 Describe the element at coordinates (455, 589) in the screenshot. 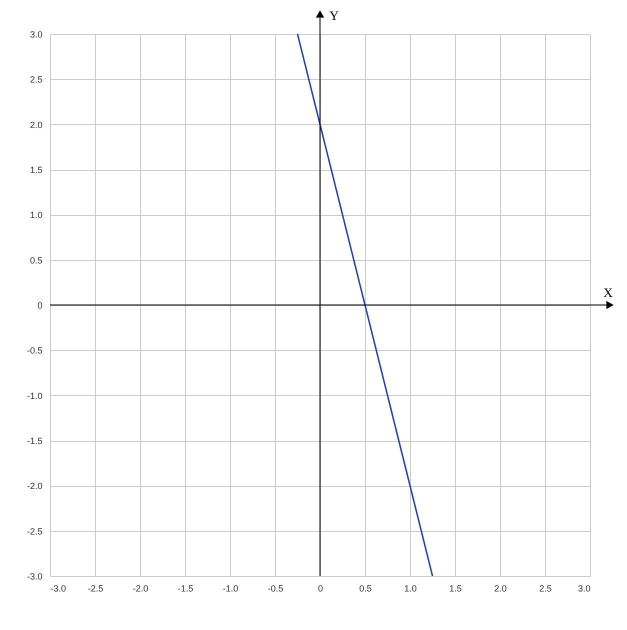

I see `x-tick-label: 1.5` at that location.